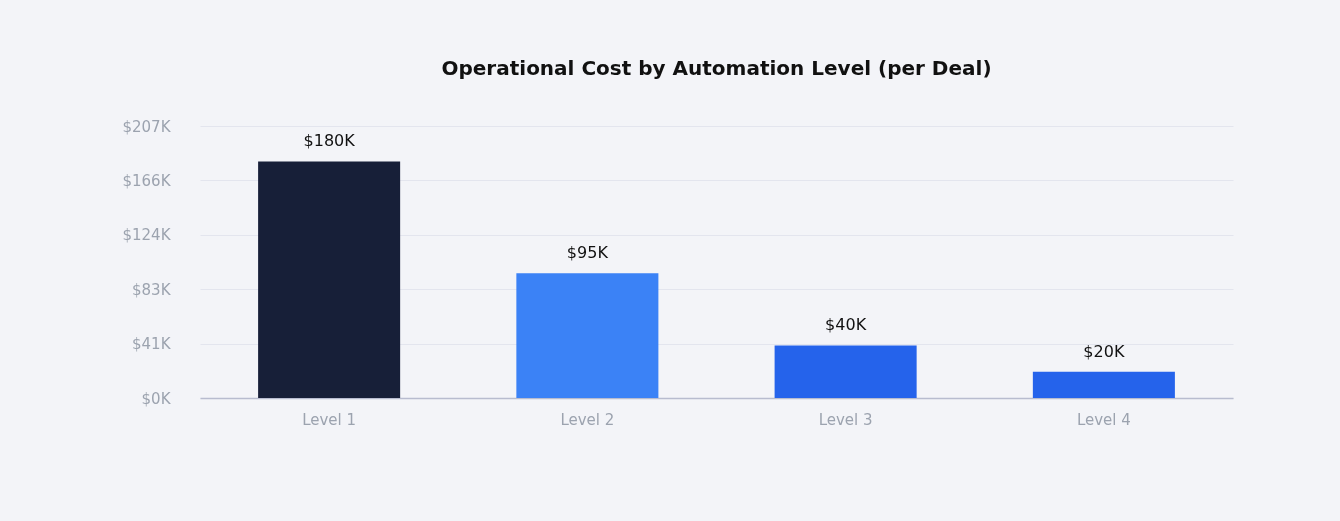 Image resolution: width=1340 pixels, height=521 pixels. Describe the element at coordinates (329, 141) in the screenshot. I see `data-label: $180K` at that location.